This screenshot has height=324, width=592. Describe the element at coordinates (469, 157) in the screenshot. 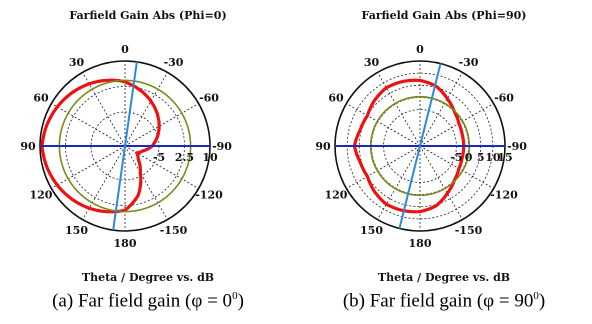

I see `radial-tick-label: 0` at that location.